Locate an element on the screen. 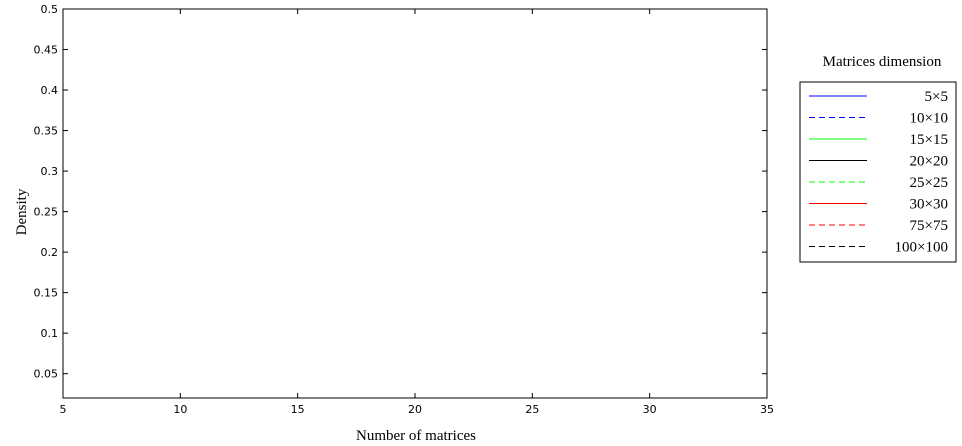 Image resolution: width=962 pixels, height=446 pixels. legend-label: 100×100 is located at coordinates (921, 248).